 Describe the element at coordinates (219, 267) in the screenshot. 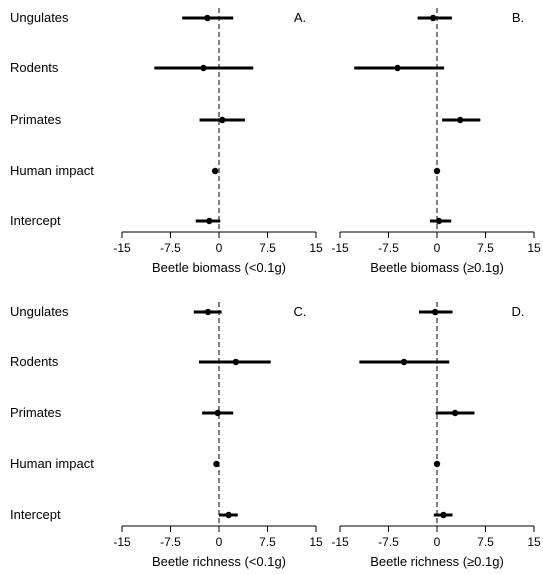

I see `x-axis-title: Beetle biomass (<0.1g)` at that location.